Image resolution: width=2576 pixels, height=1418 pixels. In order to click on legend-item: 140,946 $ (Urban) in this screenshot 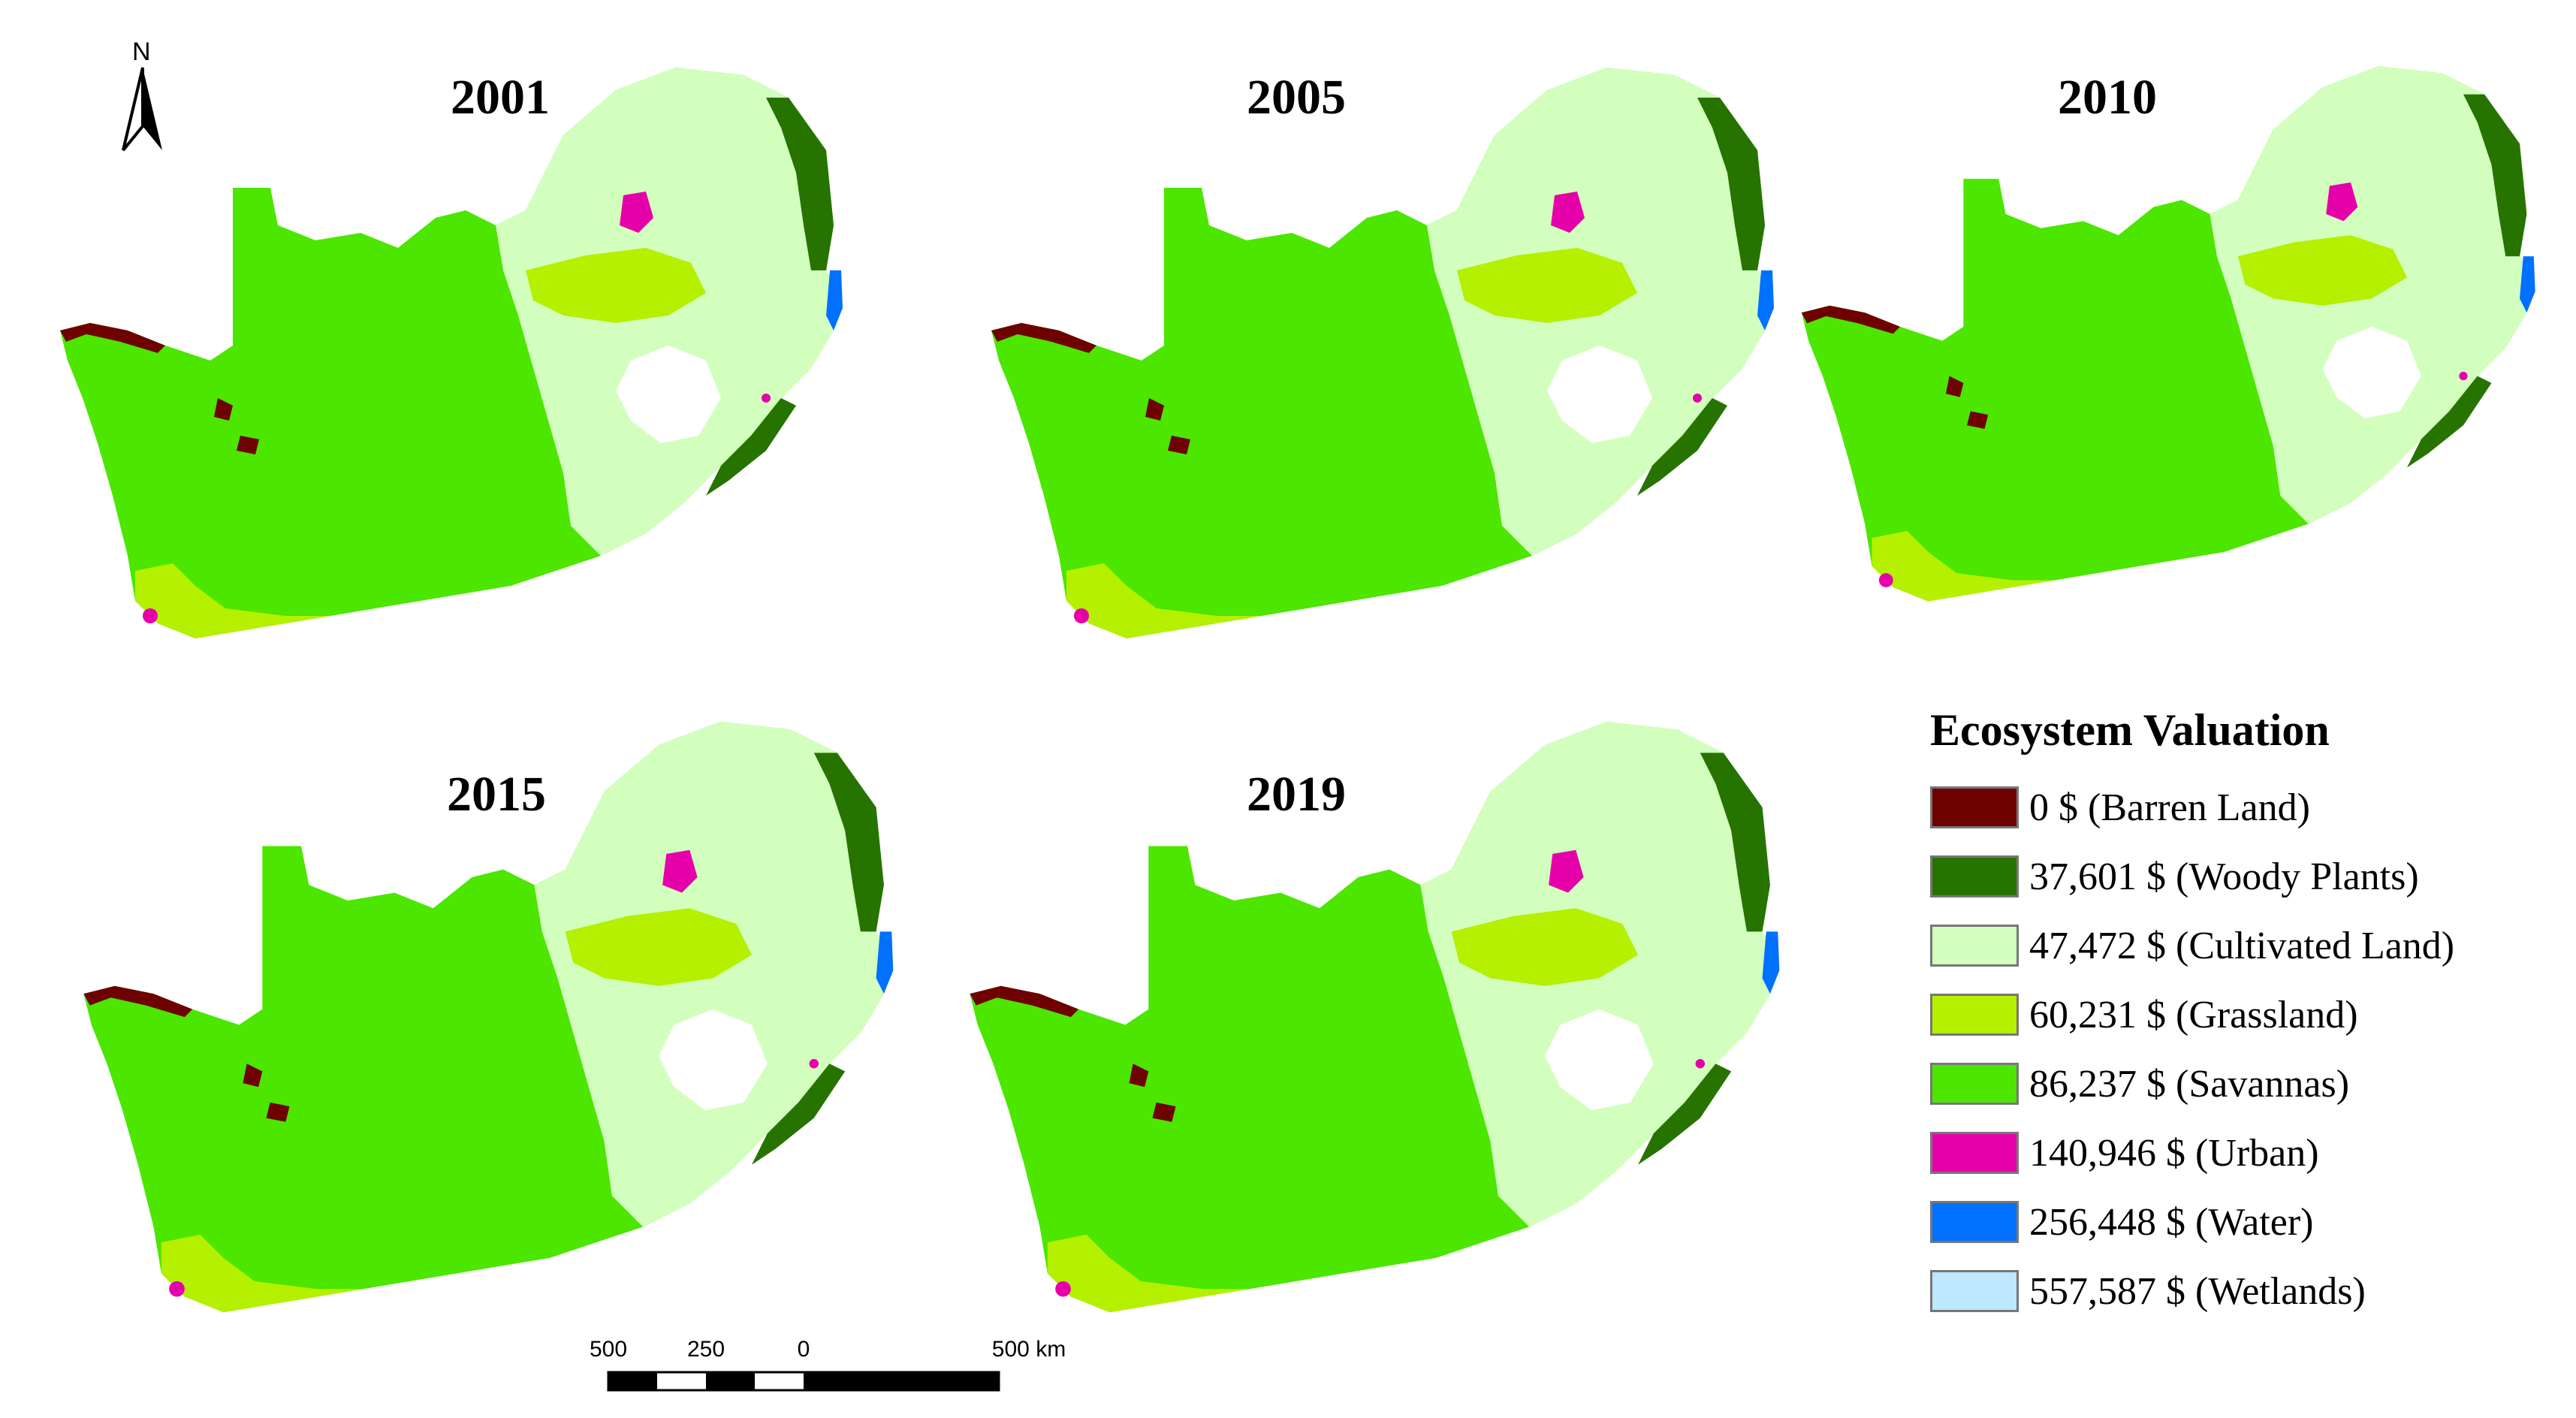, I will do `click(2249, 1152)`.